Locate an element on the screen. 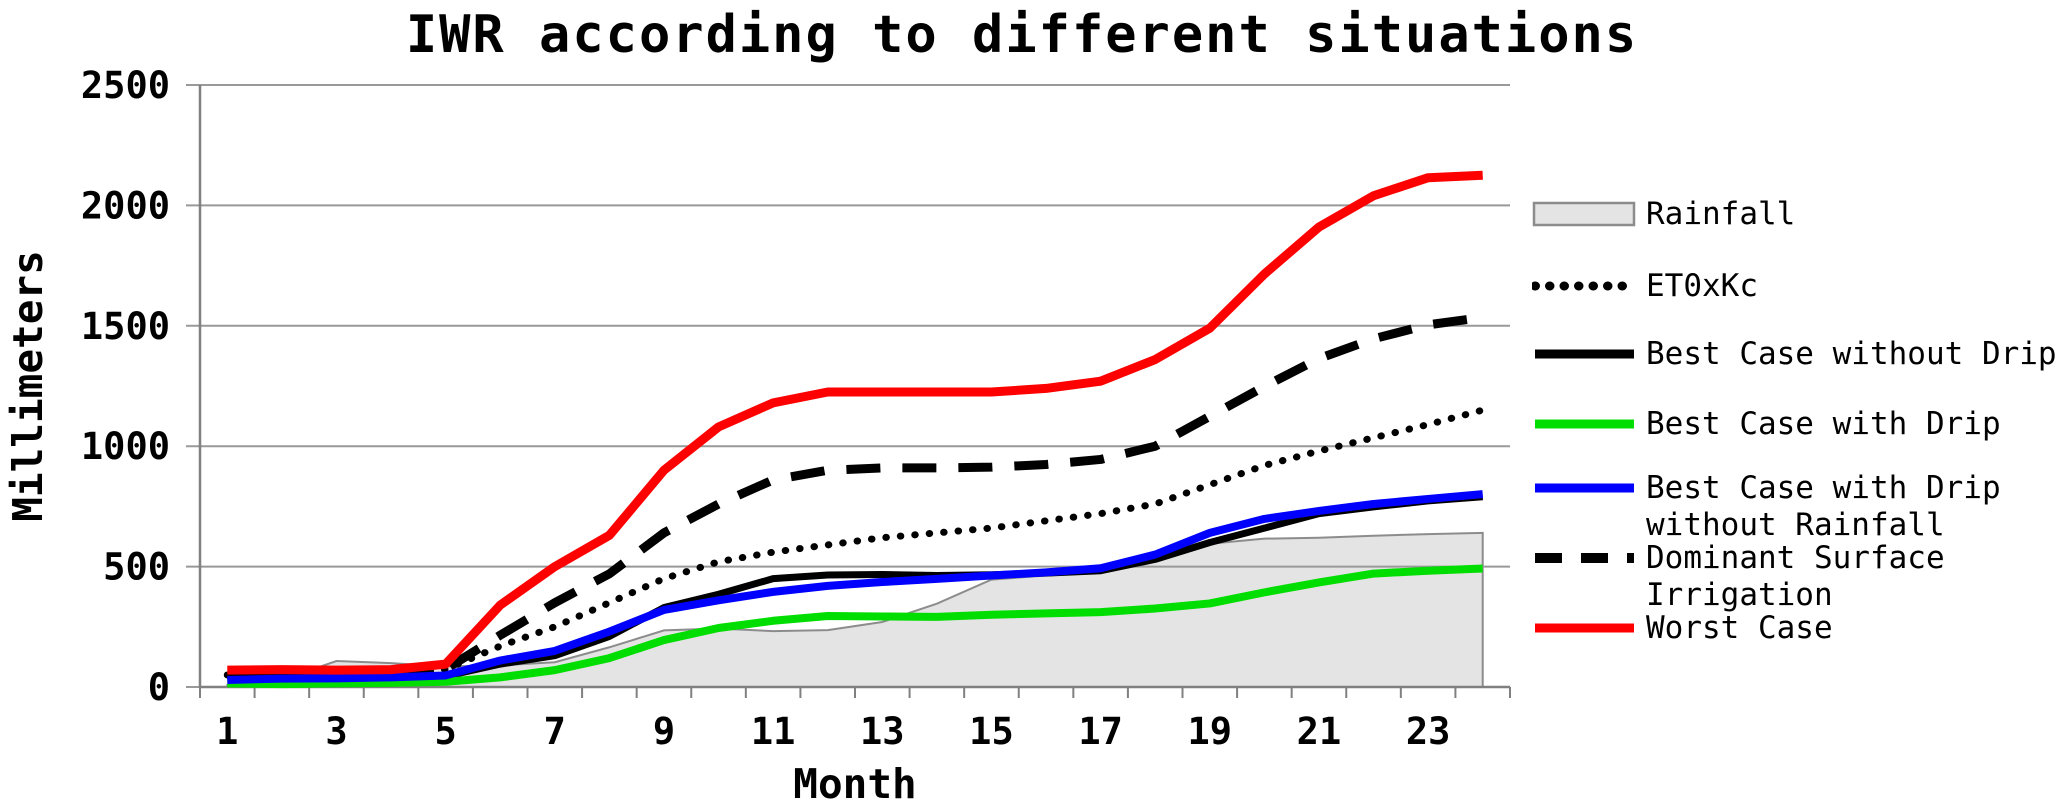  x-tick-label: 19 is located at coordinates (1210, 731).